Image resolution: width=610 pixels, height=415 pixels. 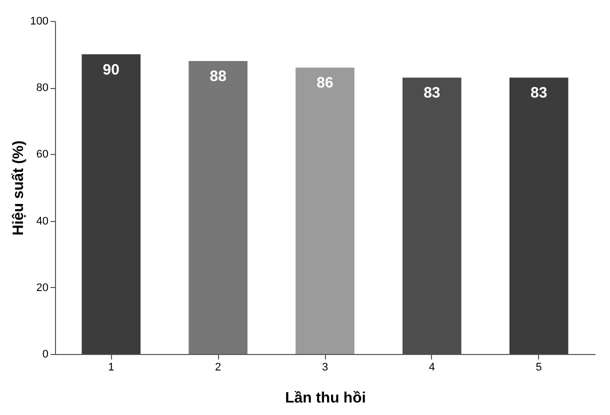 What do you see at coordinates (325, 398) in the screenshot?
I see `x-axis-title: Lần thu hồi` at bounding box center [325, 398].